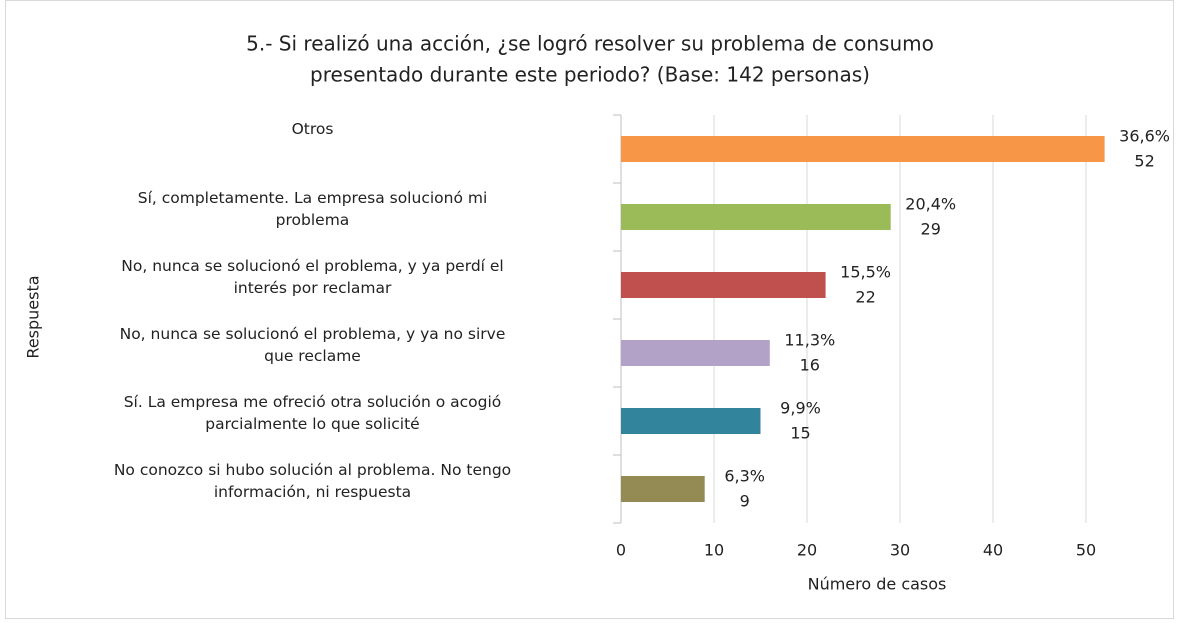 Image resolution: width=1178 pixels, height=623 pixels. I want to click on data-label-percent: 6,3%, so click(744, 476).